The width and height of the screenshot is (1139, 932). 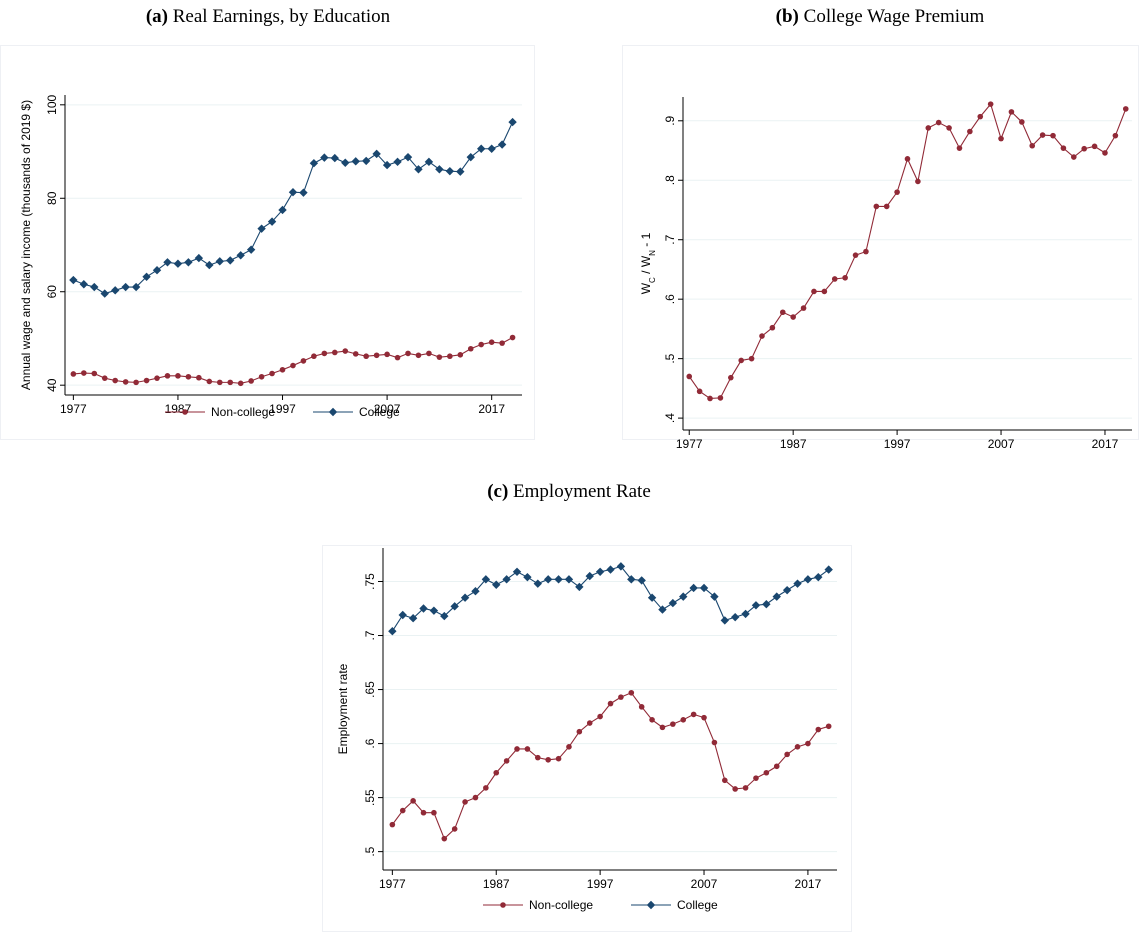 I want to click on panel-label: (c), so click(x=497, y=491).